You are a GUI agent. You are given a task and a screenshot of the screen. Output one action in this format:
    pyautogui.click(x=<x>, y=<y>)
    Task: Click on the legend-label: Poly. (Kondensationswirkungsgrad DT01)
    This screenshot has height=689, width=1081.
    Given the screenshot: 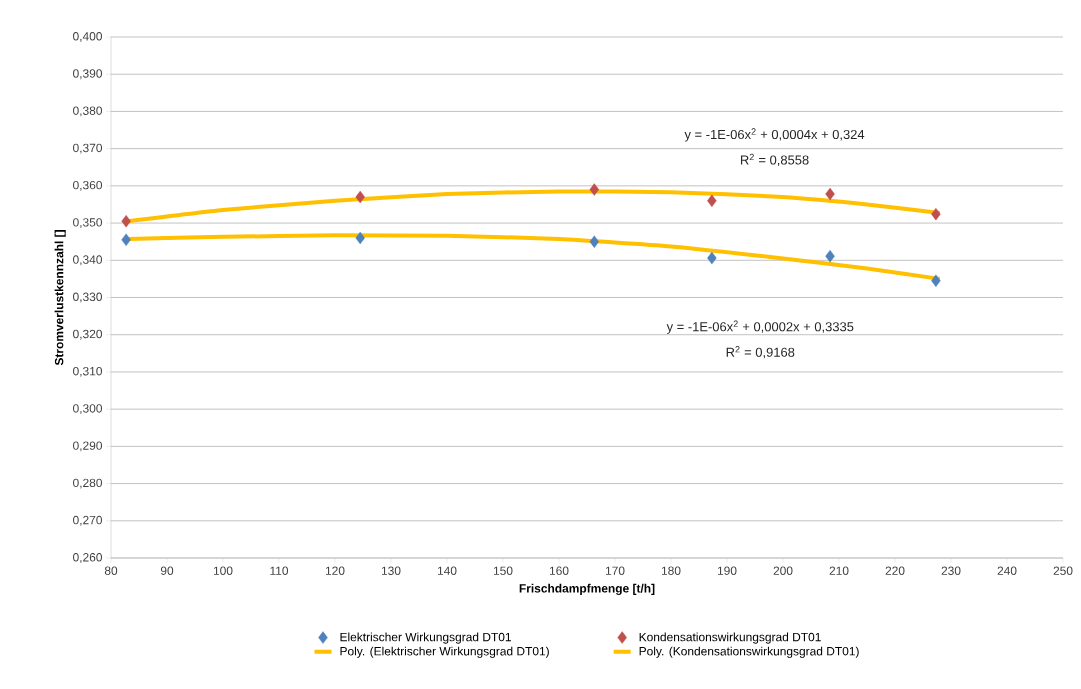 What is the action you would take?
    pyautogui.click(x=749, y=652)
    